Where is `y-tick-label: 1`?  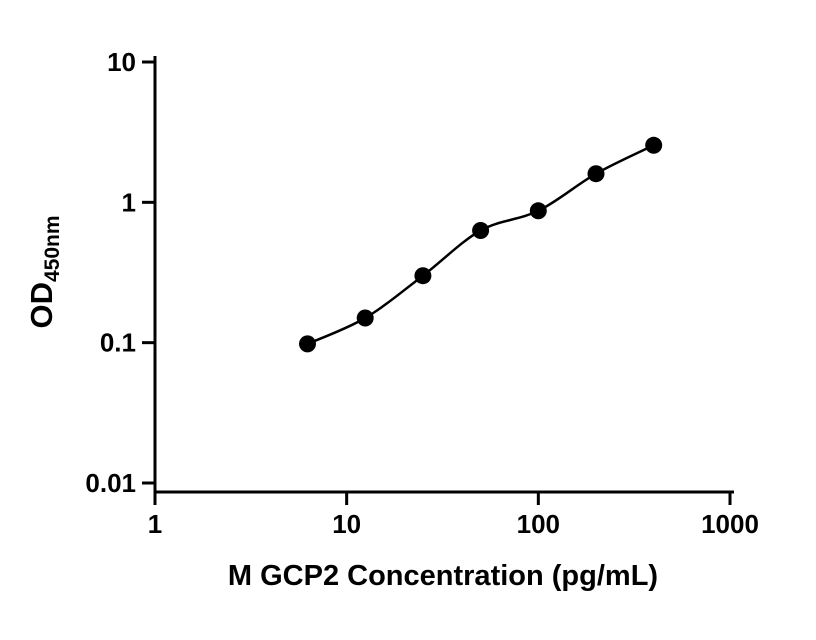 y-tick-label: 1 is located at coordinates (129, 202).